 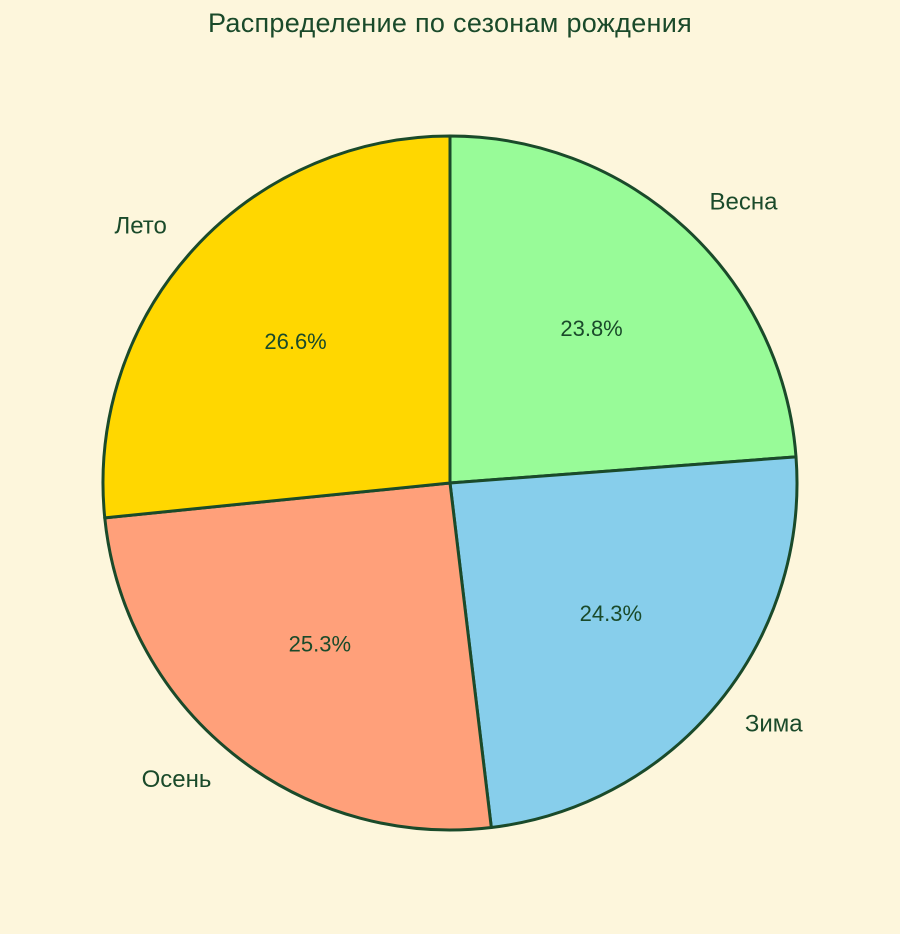 What do you see at coordinates (744, 201) in the screenshot?
I see `slice-1-category-label: Весна` at bounding box center [744, 201].